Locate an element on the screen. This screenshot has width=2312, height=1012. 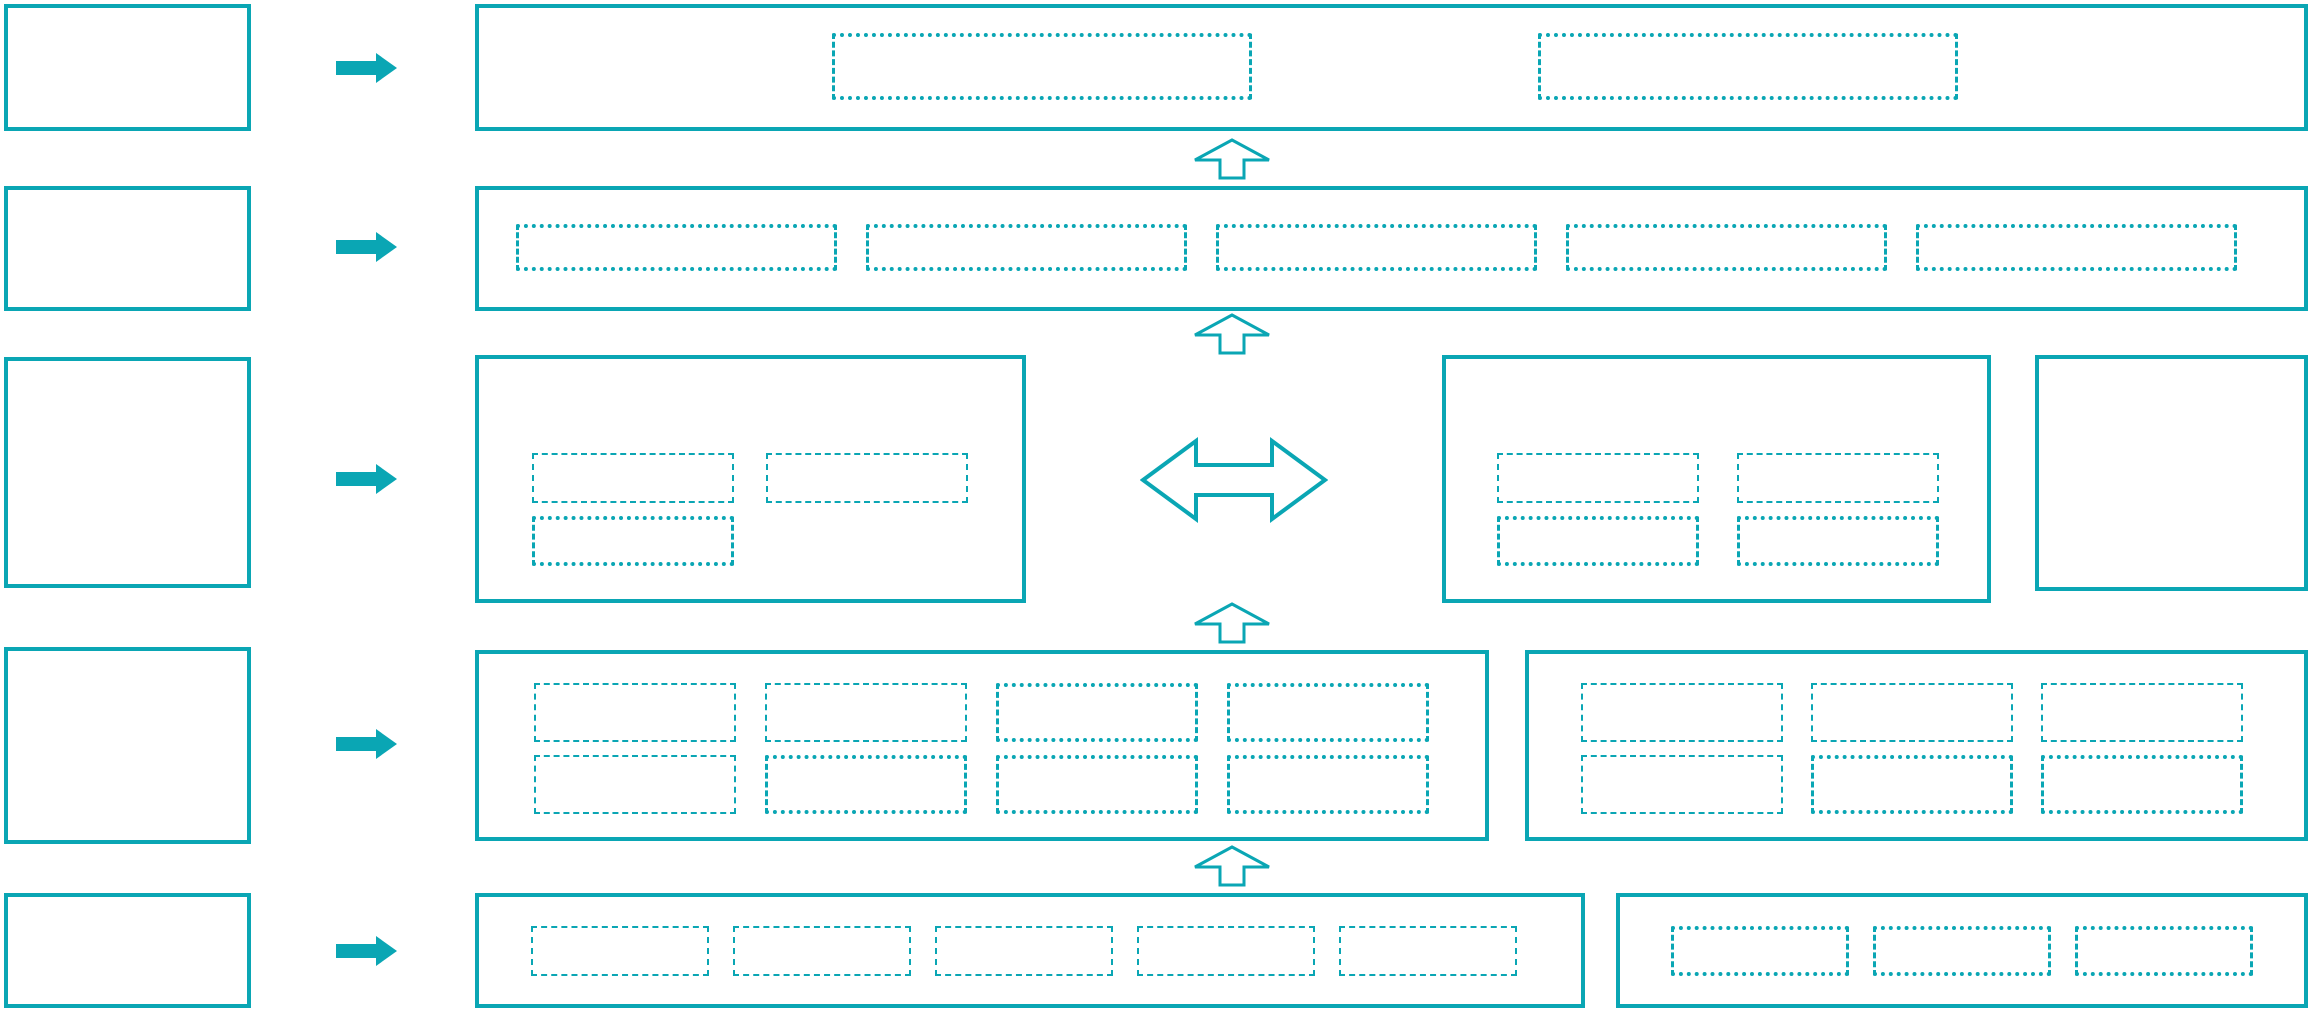
tier-2-placeholder-group is located at coordinates (1406, 247).